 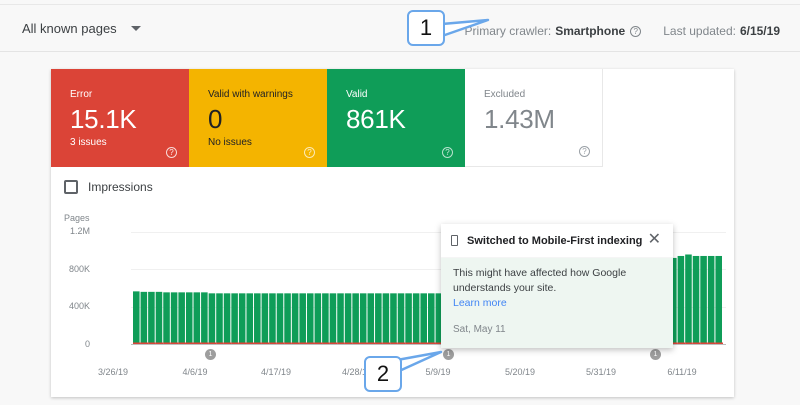 I want to click on x-tick: 4/28/19, so click(x=357, y=372).